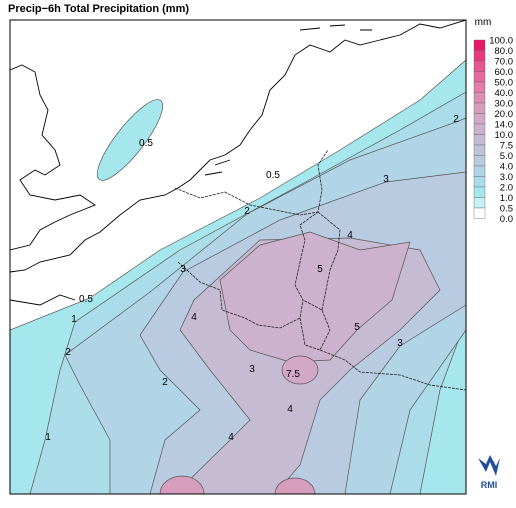 The image size is (516, 508). I want to click on legend-label: 2.0, so click(506, 188).